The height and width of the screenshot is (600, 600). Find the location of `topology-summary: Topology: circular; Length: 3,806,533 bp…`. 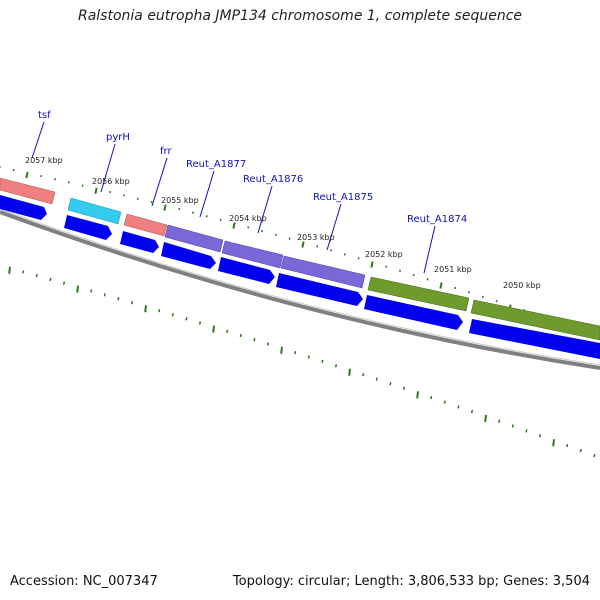

topology-summary: Topology: circular; Length: 3,806,533 bp… is located at coordinates (411, 581).